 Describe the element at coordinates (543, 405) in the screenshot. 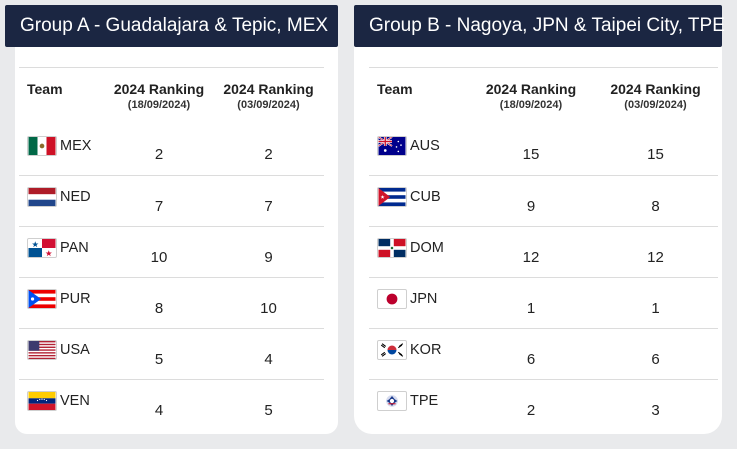

I see `table-row: TPE 2 3` at that location.